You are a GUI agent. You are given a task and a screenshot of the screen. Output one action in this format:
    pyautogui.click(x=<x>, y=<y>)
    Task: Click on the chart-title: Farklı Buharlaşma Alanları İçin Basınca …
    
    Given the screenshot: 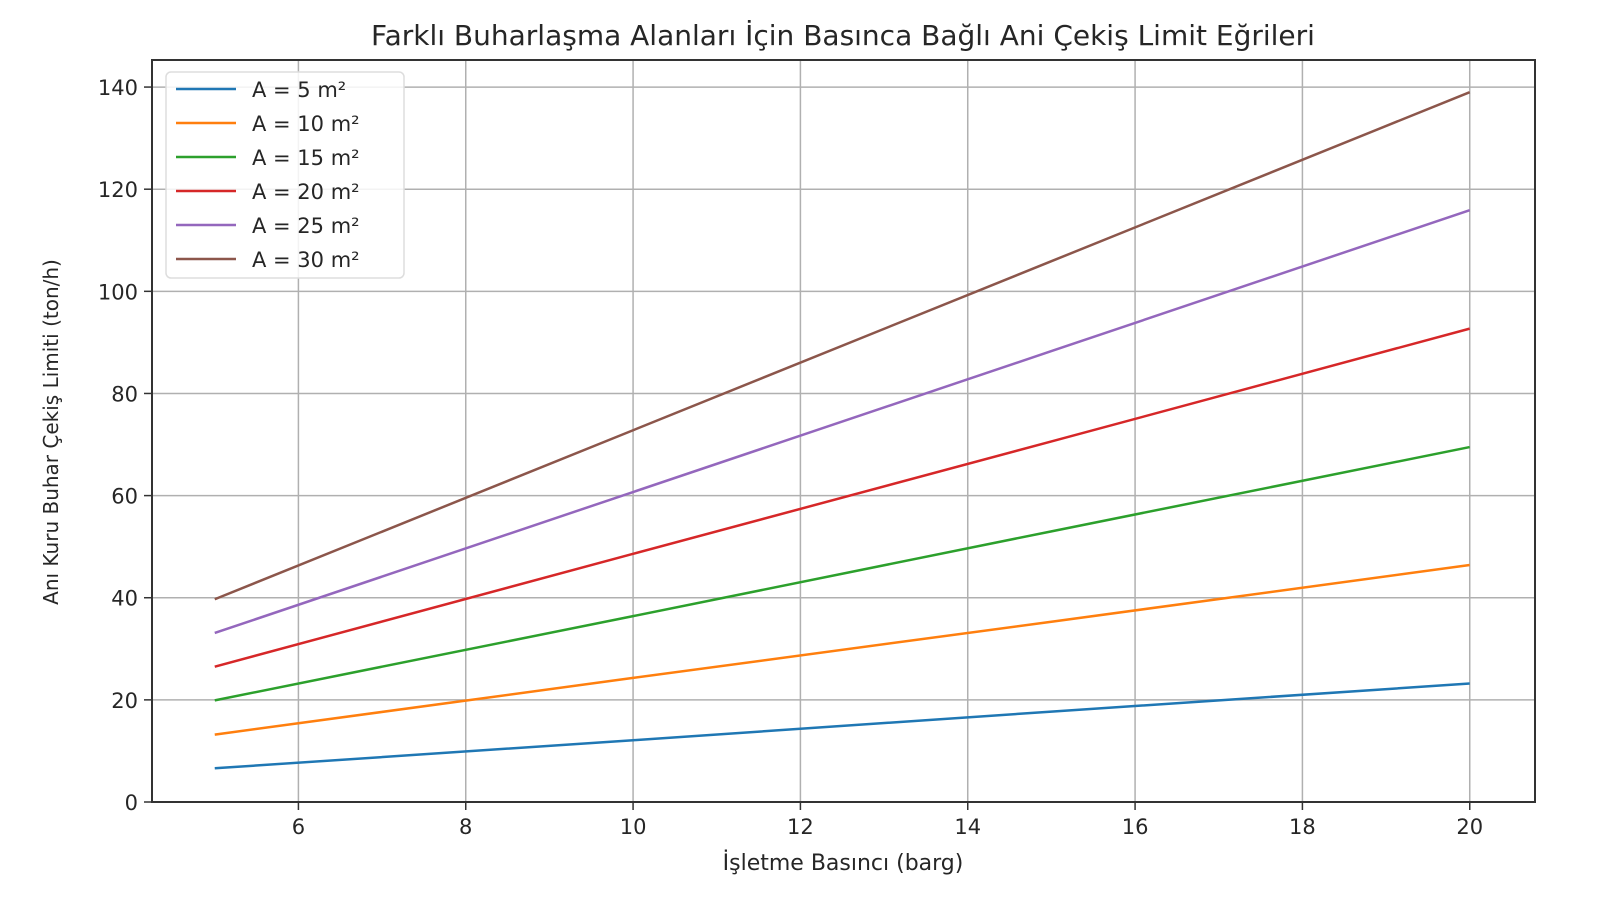 What is the action you would take?
    pyautogui.click(x=843, y=35)
    